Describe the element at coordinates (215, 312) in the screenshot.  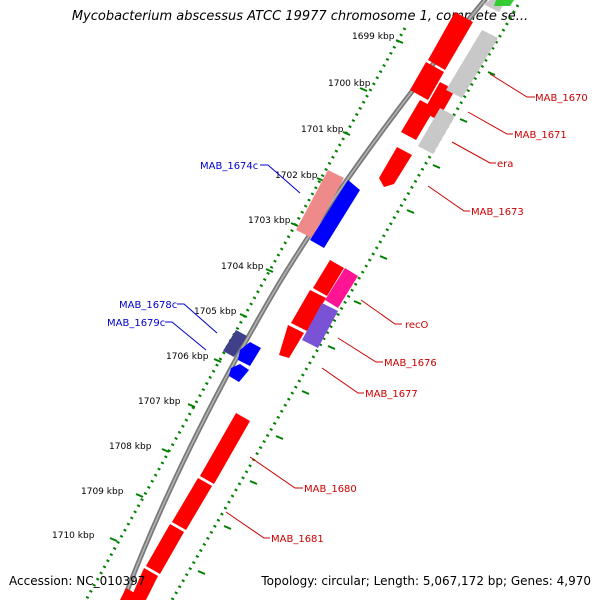
I see `ruler-tick-label: 1705 kbp` at that location.